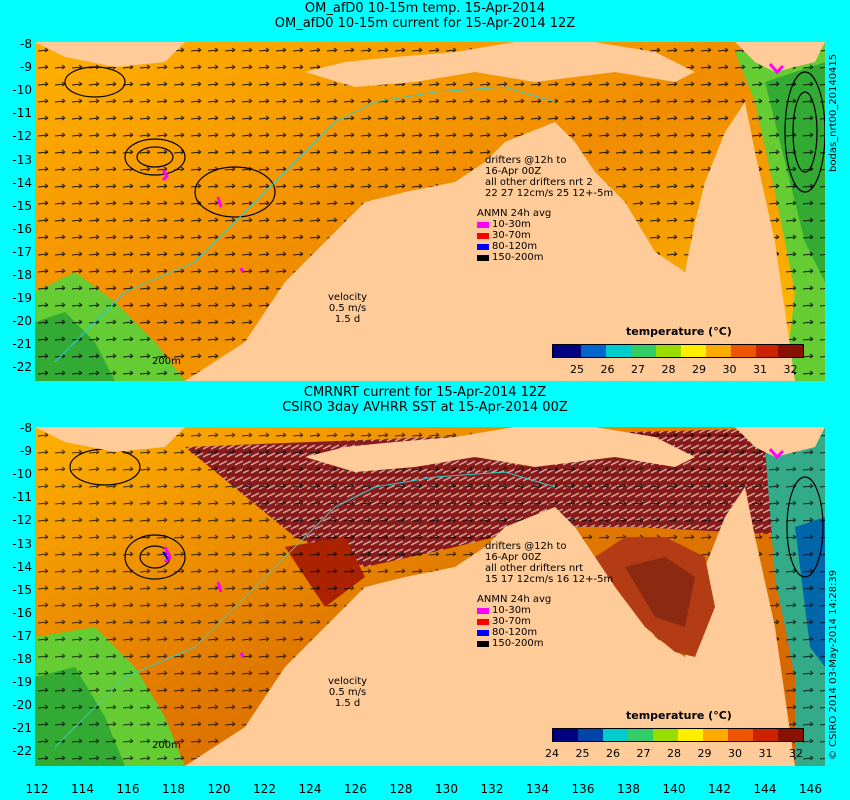 This screenshot has width=850, height=800. Describe the element at coordinates (613, 753) in the screenshot. I see `bottom-colorbar-tick: 26` at that location.